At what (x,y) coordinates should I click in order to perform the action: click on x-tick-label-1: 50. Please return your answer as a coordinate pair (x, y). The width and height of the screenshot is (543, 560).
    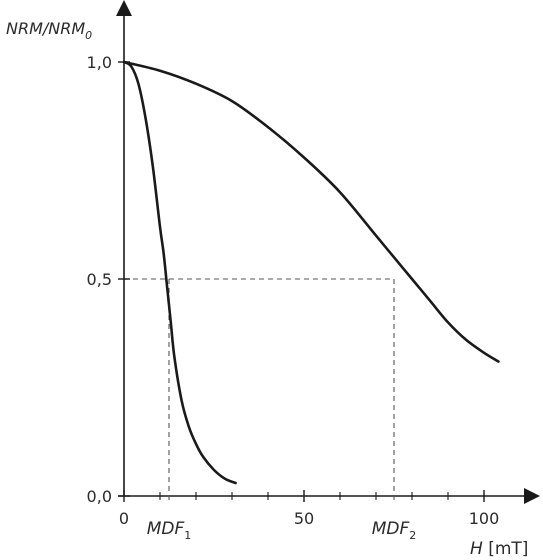
    Looking at the image, I should click on (304, 518).